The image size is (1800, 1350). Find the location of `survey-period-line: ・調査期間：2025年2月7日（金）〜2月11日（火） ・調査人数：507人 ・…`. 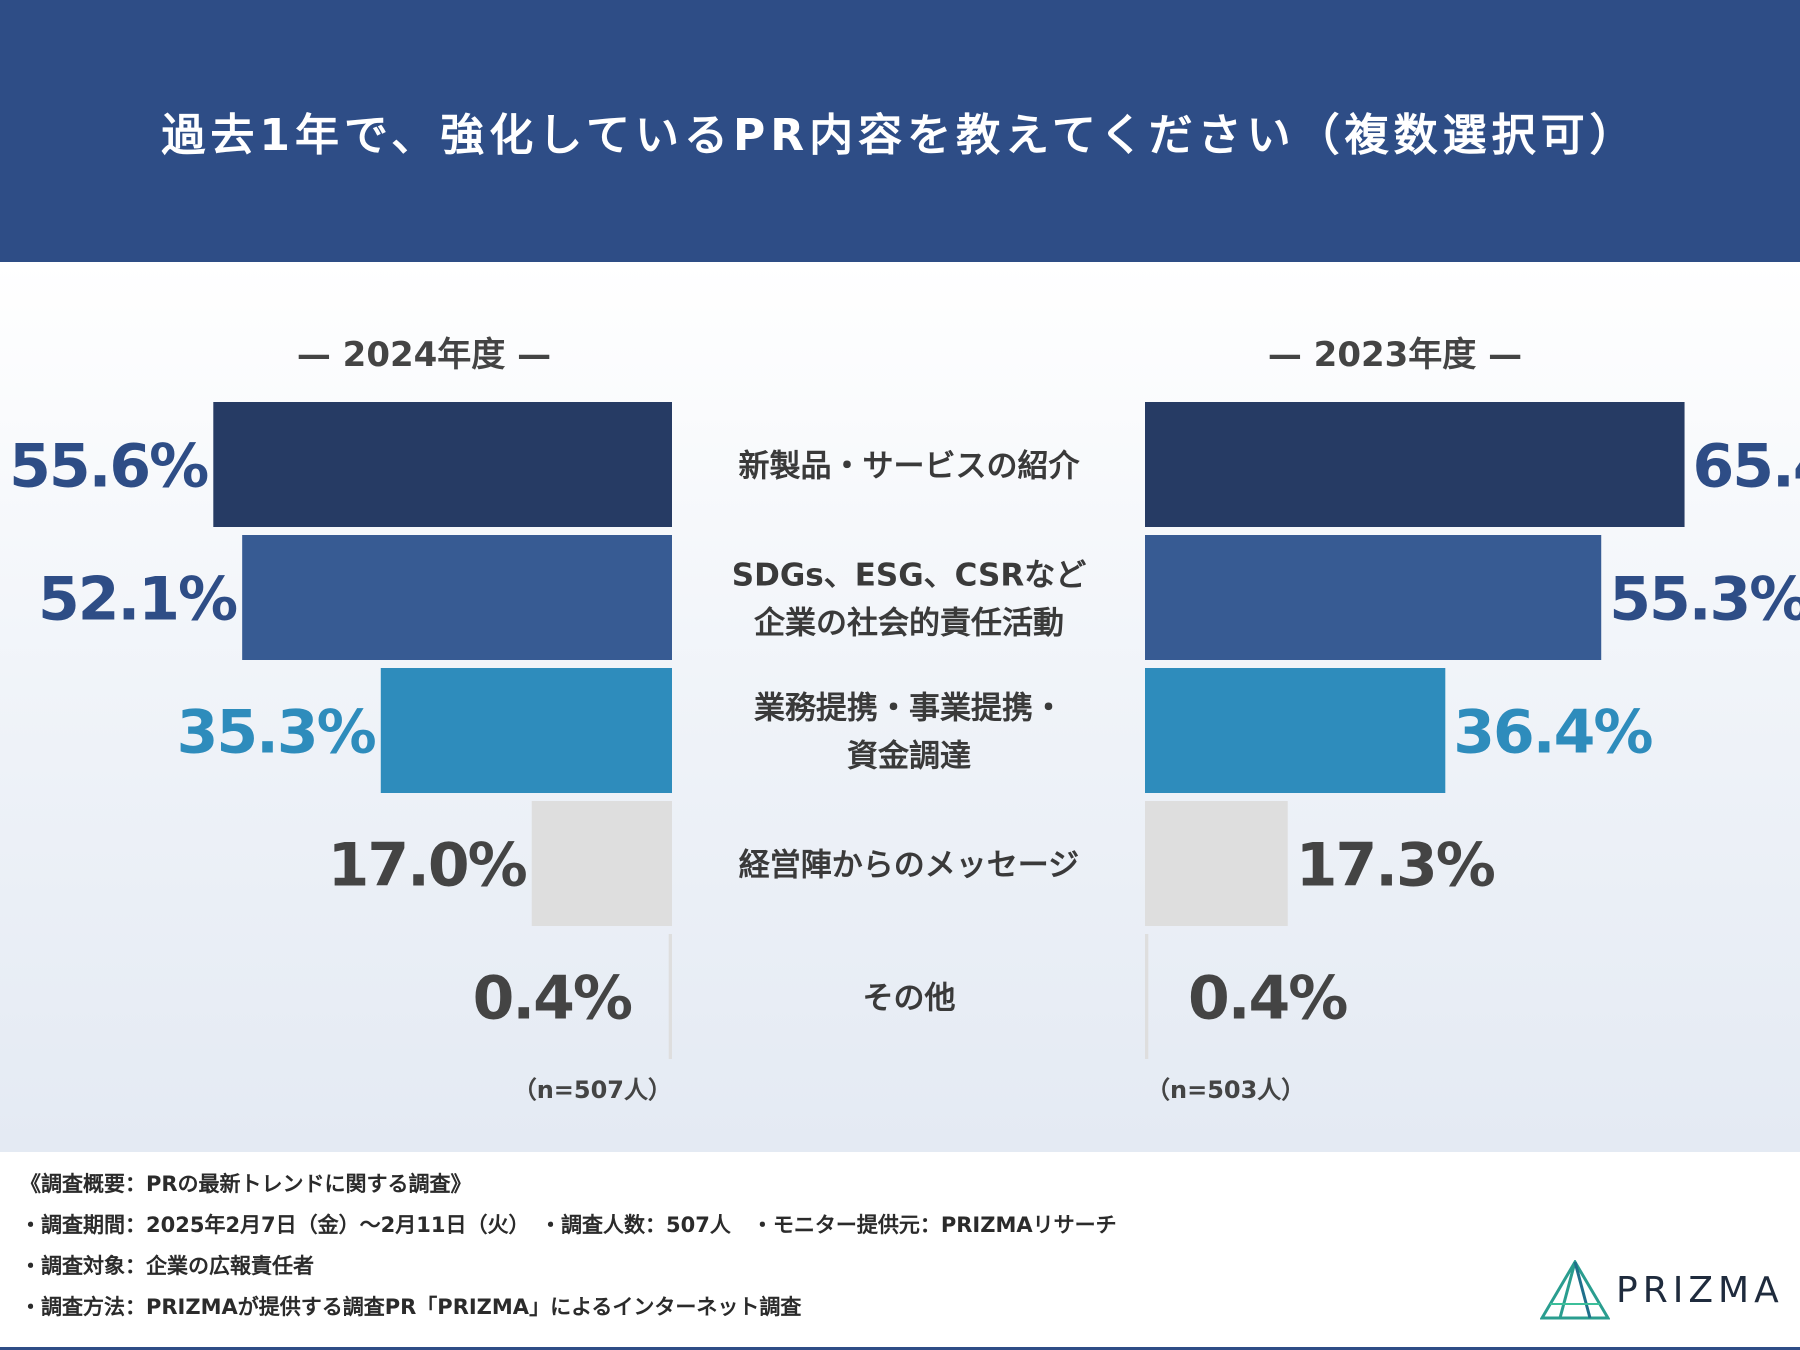

survey-period-line: ・調査期間：2025年2月7日（金）〜2月11日（火） ・調査人数：507人 ・… is located at coordinates (568, 1225).